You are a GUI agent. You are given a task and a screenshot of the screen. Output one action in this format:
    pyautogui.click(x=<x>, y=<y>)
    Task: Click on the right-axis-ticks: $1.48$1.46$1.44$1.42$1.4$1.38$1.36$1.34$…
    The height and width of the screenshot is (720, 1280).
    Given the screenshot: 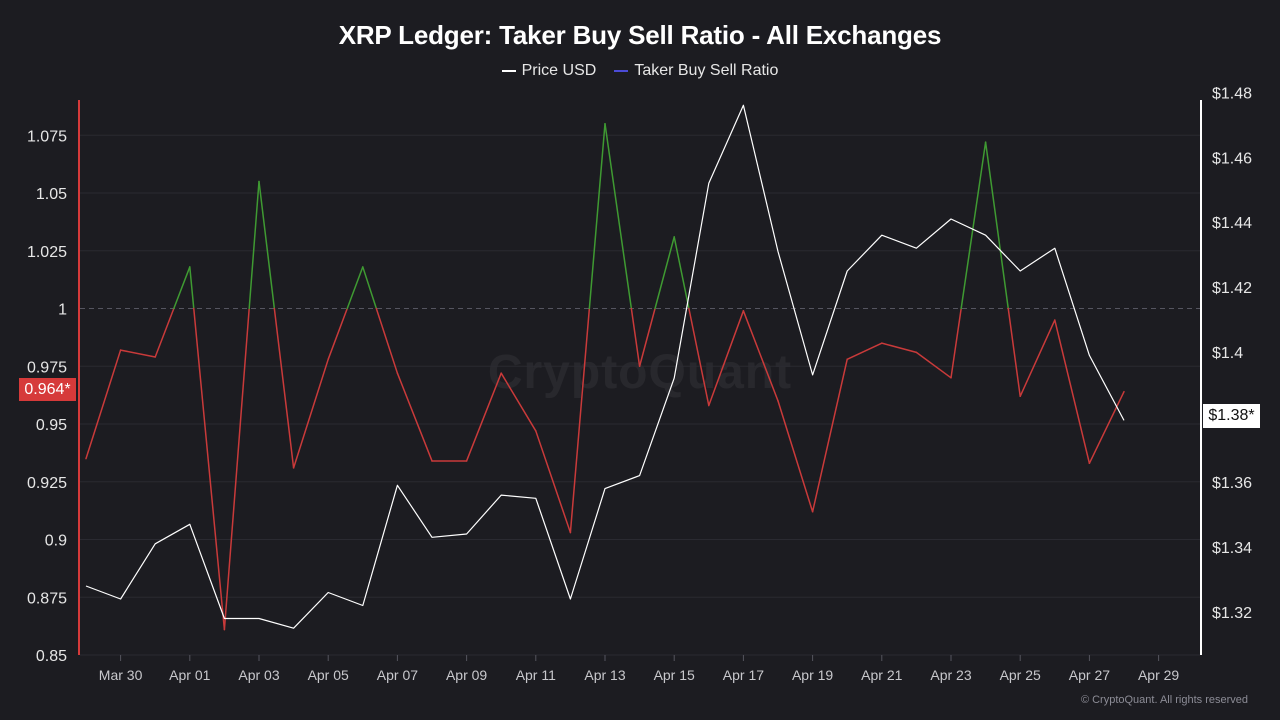 What is the action you would take?
    pyautogui.click(x=1232, y=353)
    